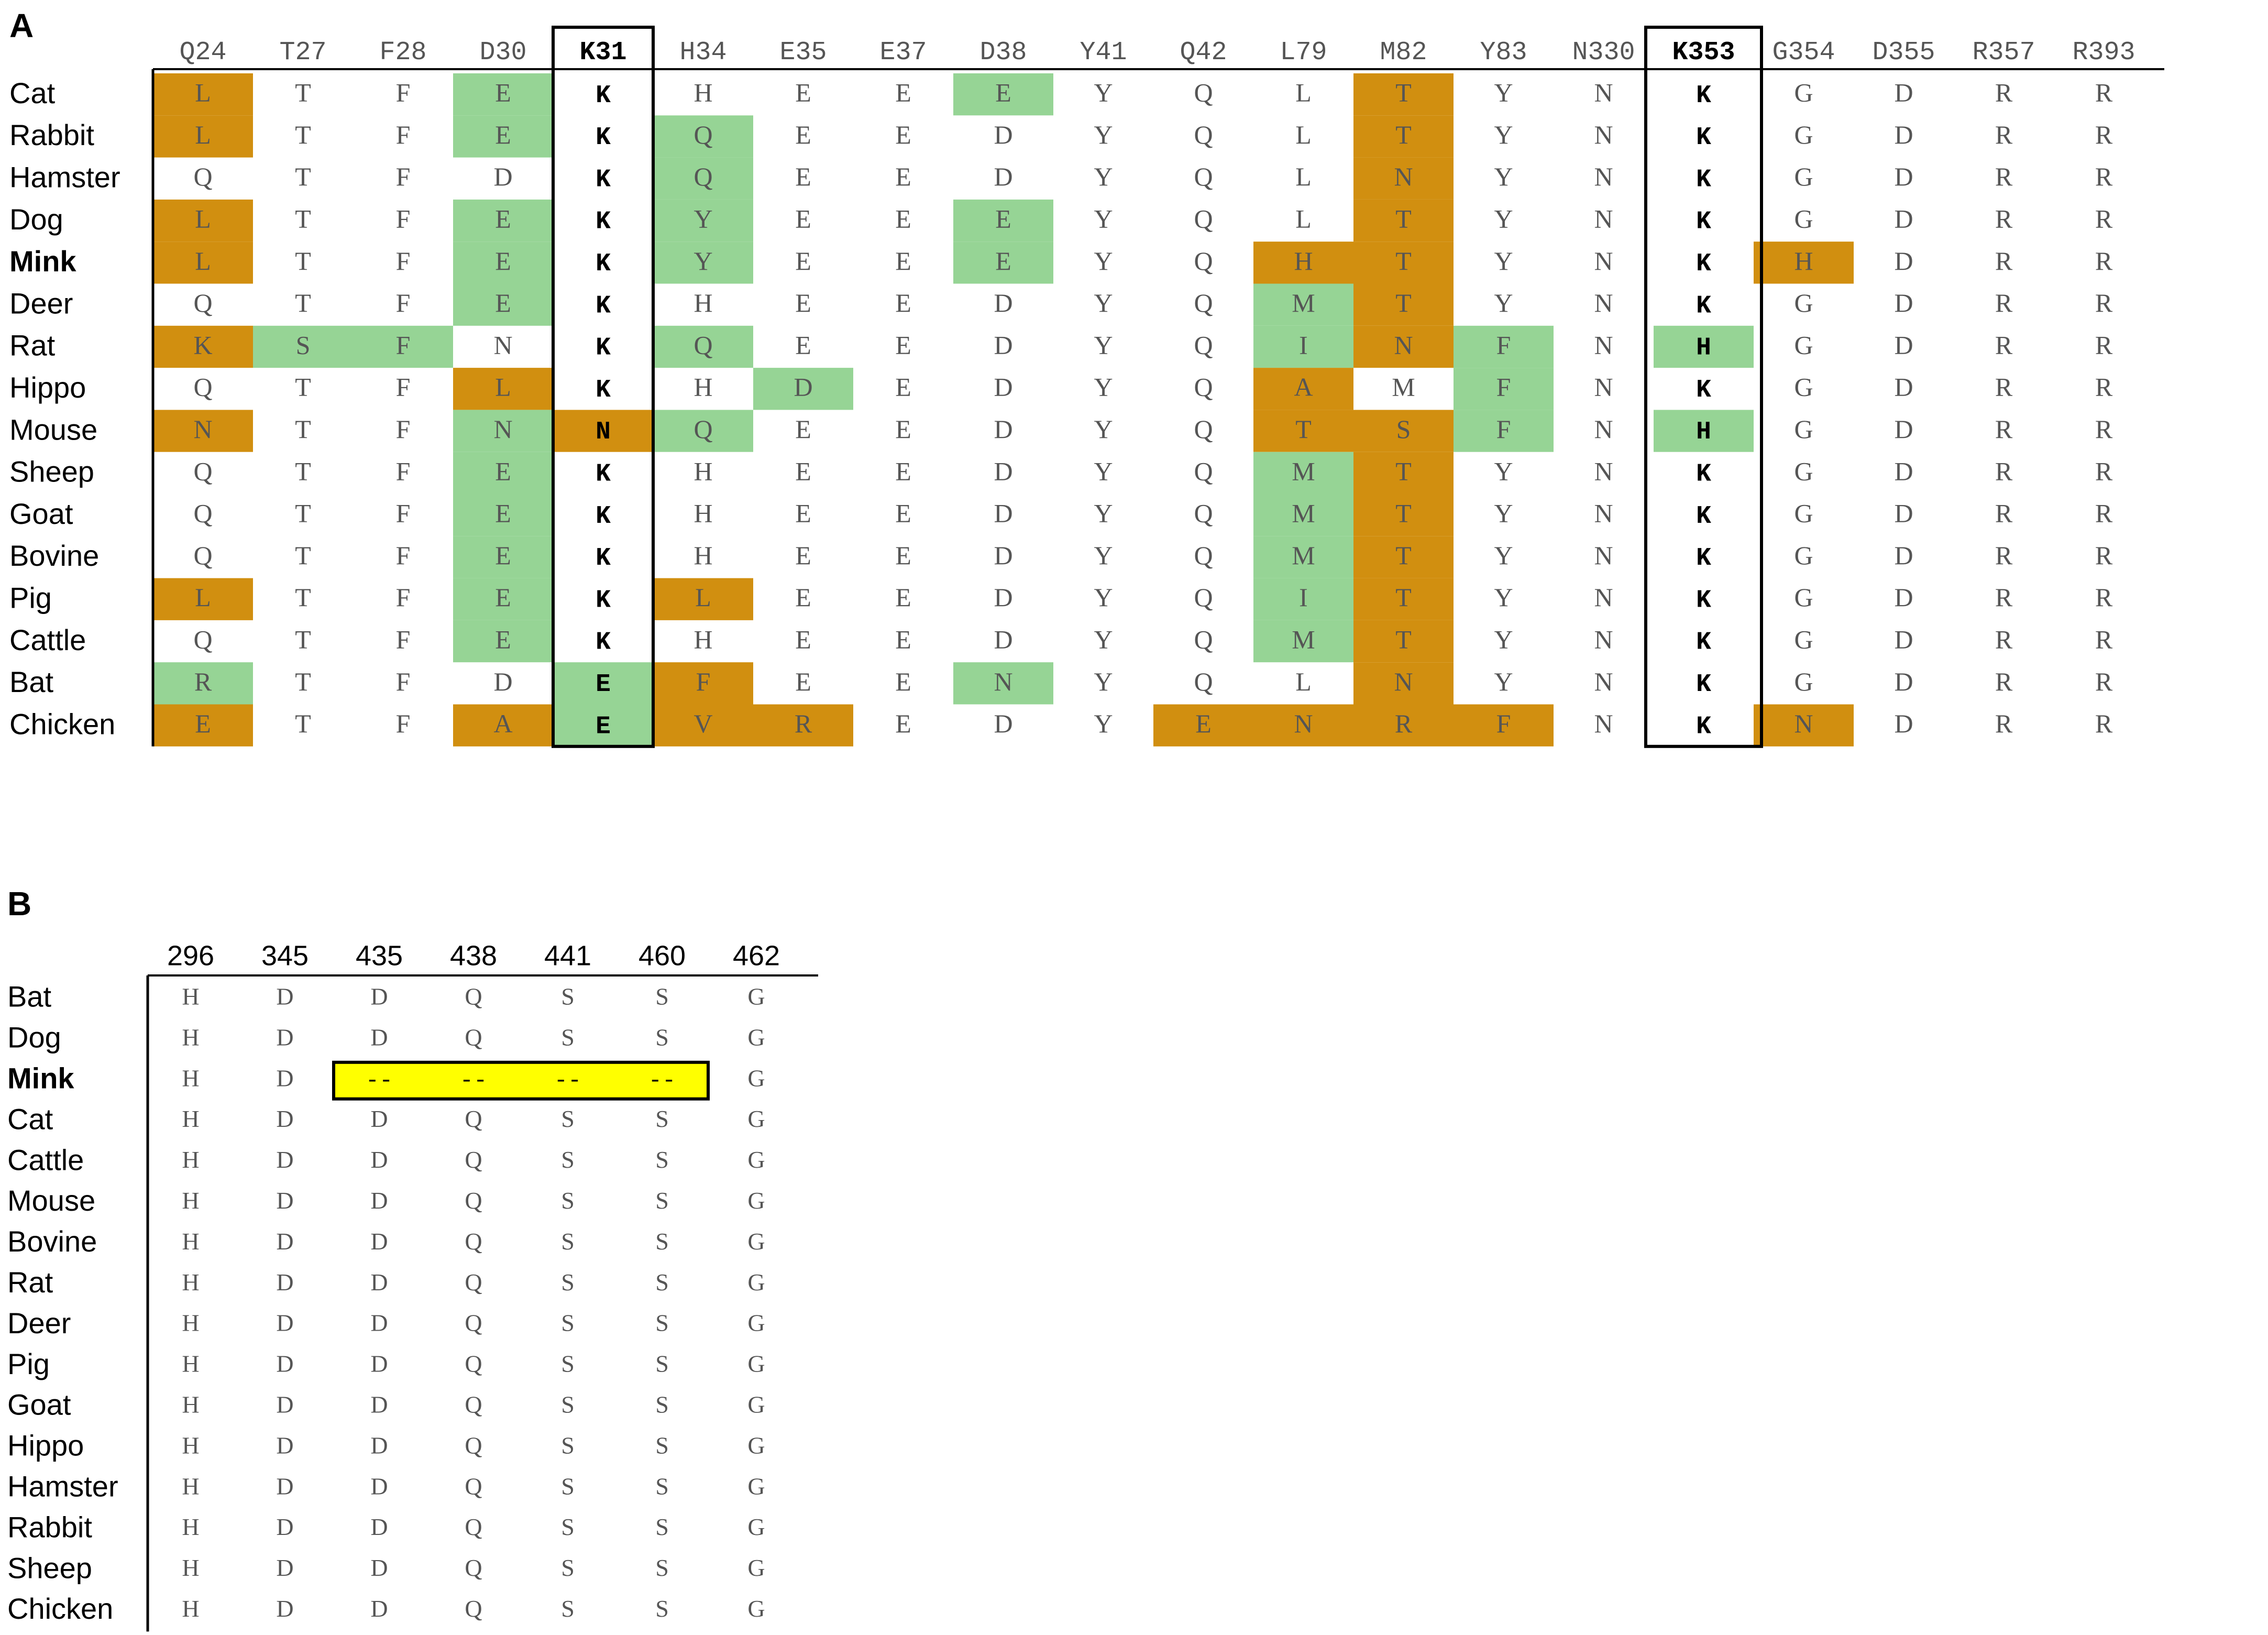 This screenshot has height=1635, width=2268. What do you see at coordinates (1303, 387) in the screenshot?
I see `residue-cell: A` at bounding box center [1303, 387].